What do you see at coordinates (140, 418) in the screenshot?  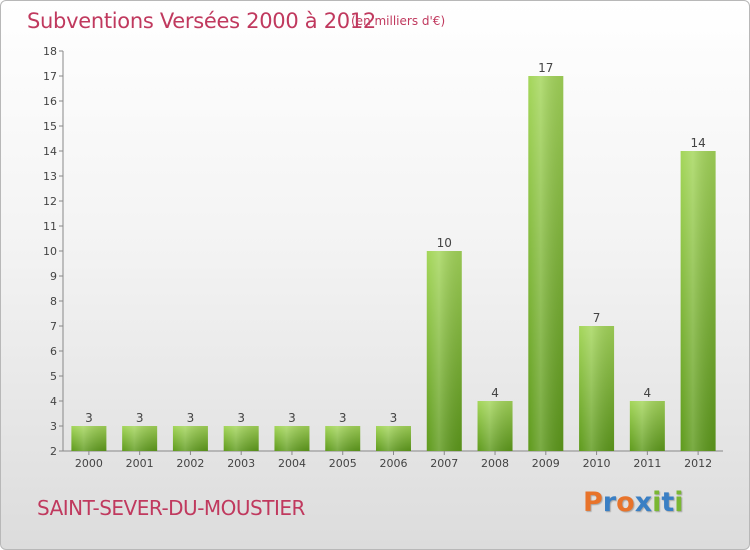 I see `data-label-2001: 3` at bounding box center [140, 418].